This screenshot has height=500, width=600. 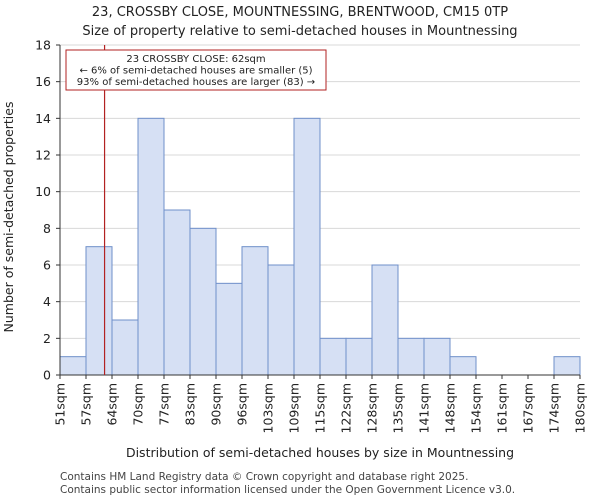 What do you see at coordinates (47, 210) in the screenshot?
I see `y-tick-labels: 0 2 4 6 8 10 12 14 16 18` at bounding box center [47, 210].